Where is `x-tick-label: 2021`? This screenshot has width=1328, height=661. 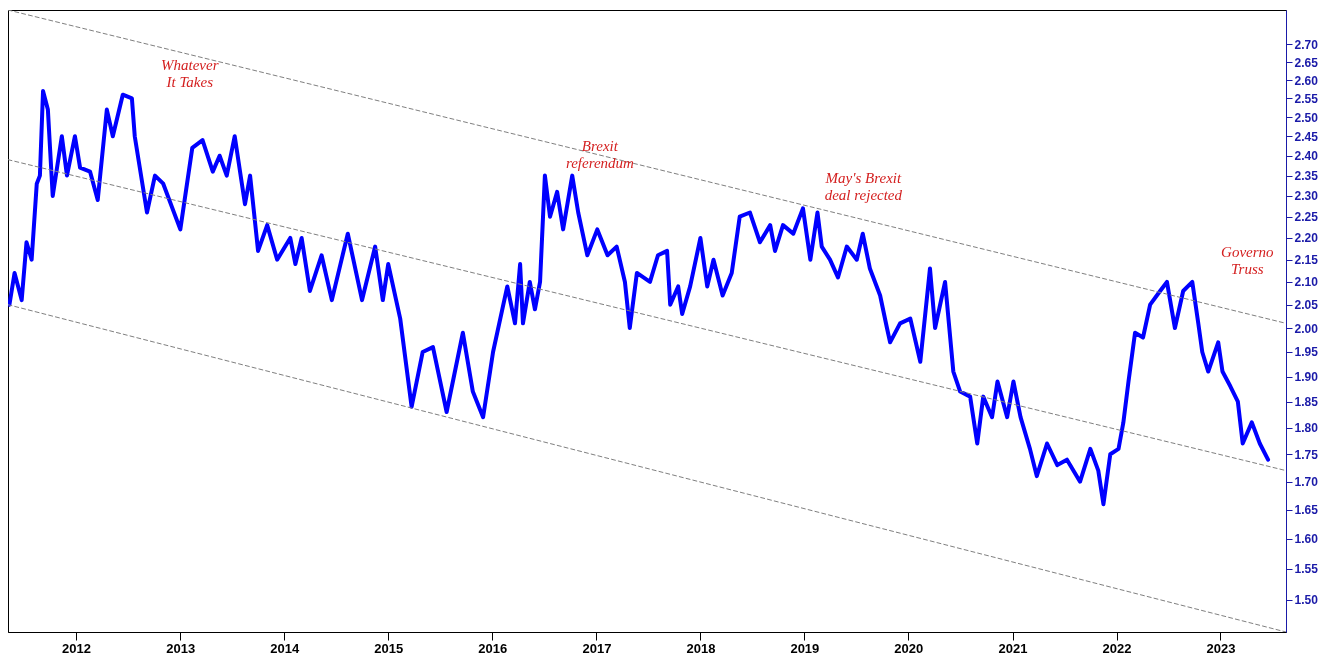 x-tick-label: 2021 is located at coordinates (1013, 648).